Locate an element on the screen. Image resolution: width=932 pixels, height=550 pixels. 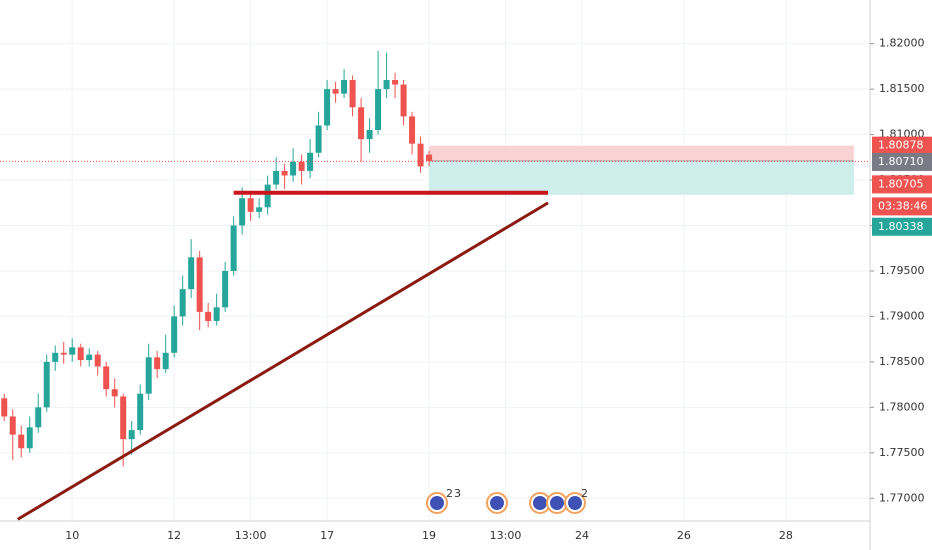
last-price-label-bg is located at coordinates (902, 184).